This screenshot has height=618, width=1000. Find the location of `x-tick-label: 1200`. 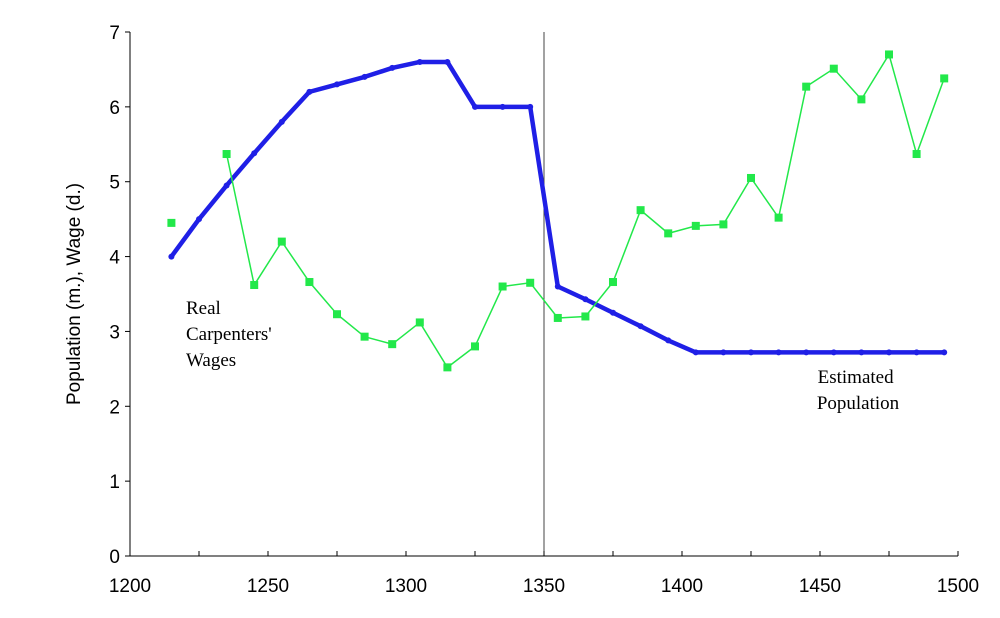

x-tick-label: 1200 is located at coordinates (130, 586).